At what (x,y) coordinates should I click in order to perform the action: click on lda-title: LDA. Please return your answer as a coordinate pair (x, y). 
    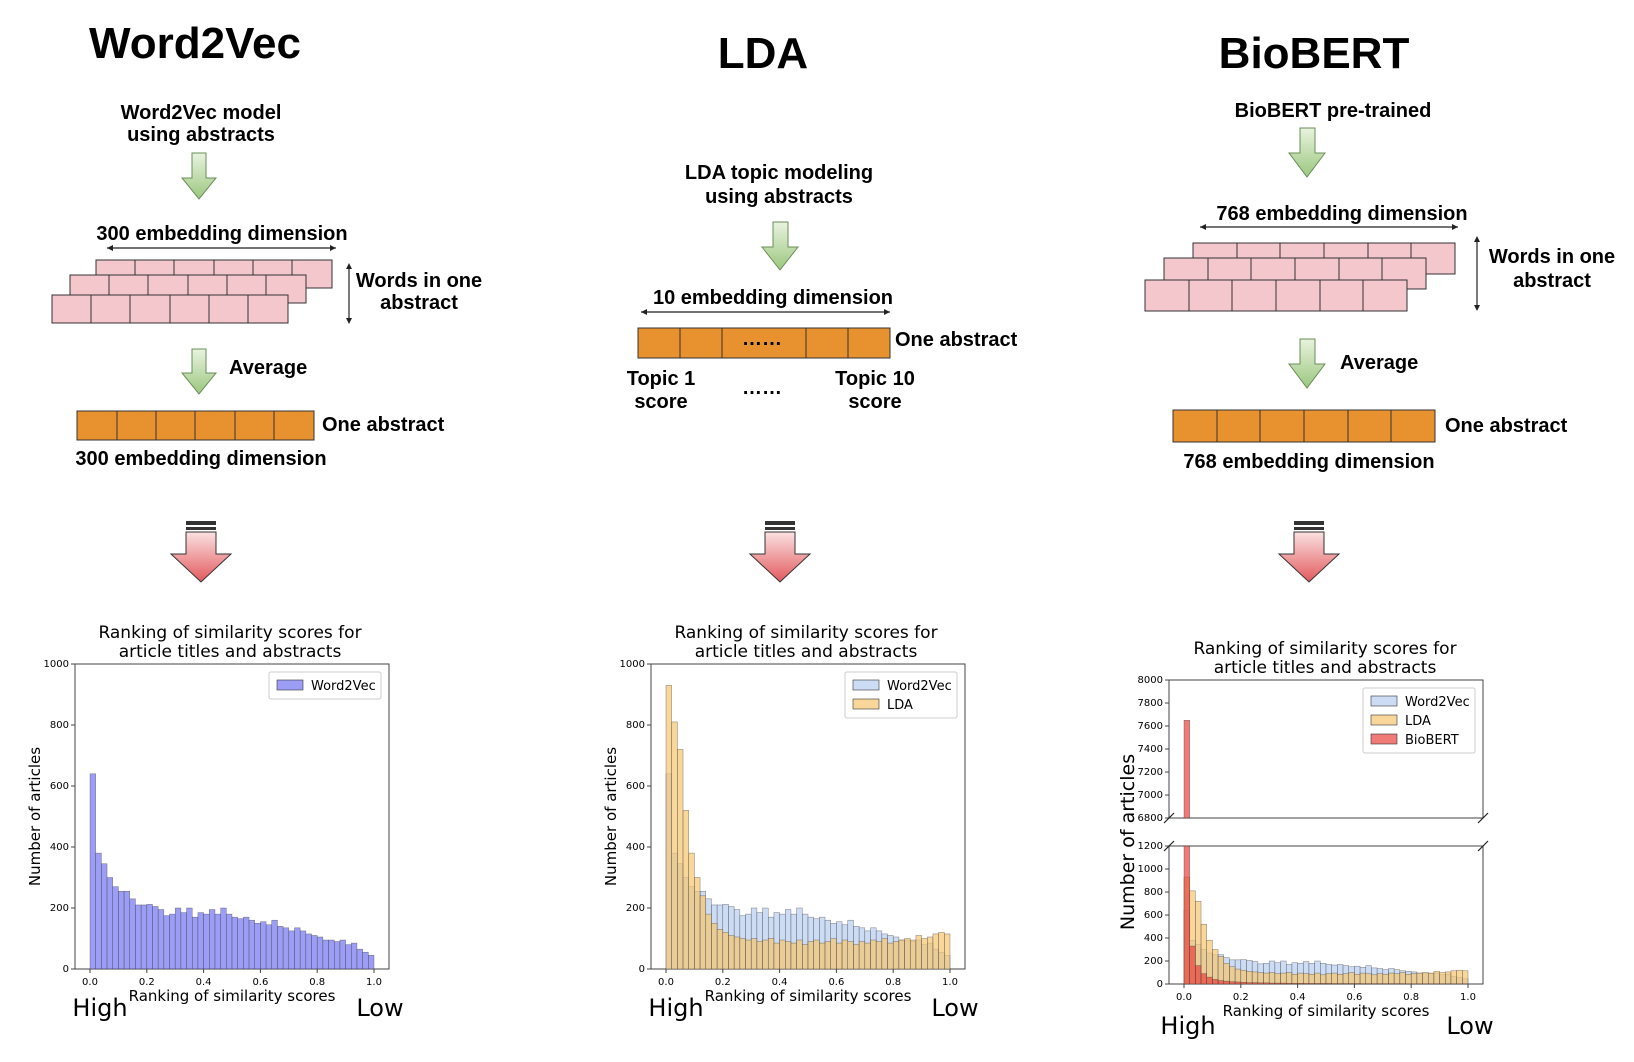
    Looking at the image, I should click on (763, 53).